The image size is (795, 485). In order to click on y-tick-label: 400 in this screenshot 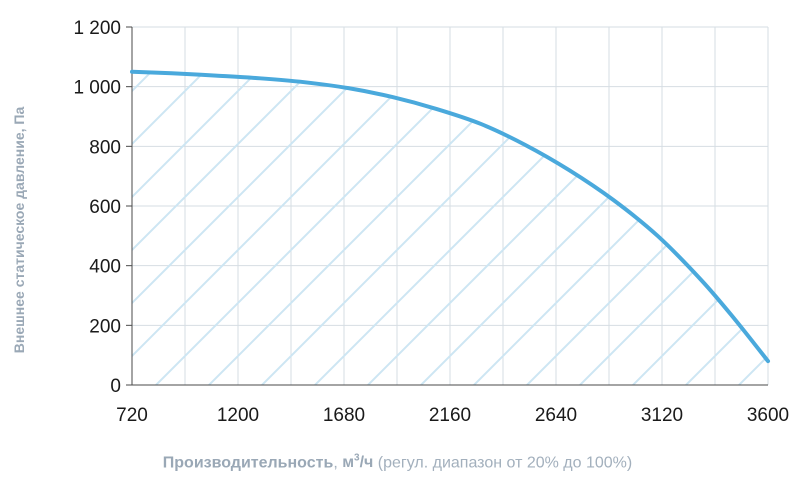, I will do `click(105, 267)`.